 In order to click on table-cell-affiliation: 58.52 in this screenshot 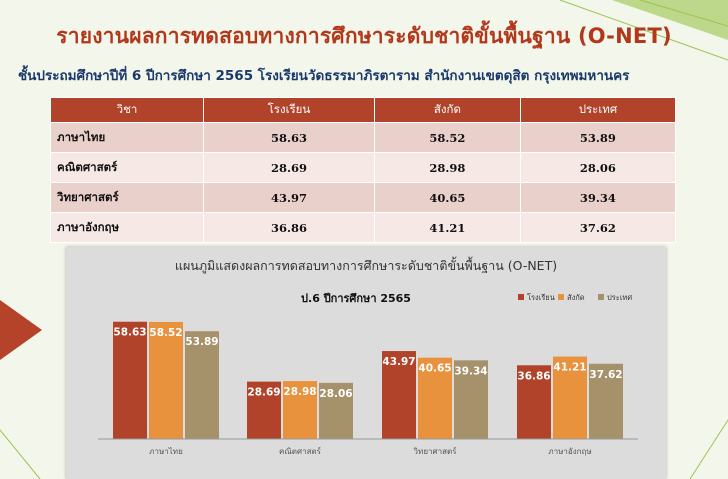, I will do `click(447, 137)`.